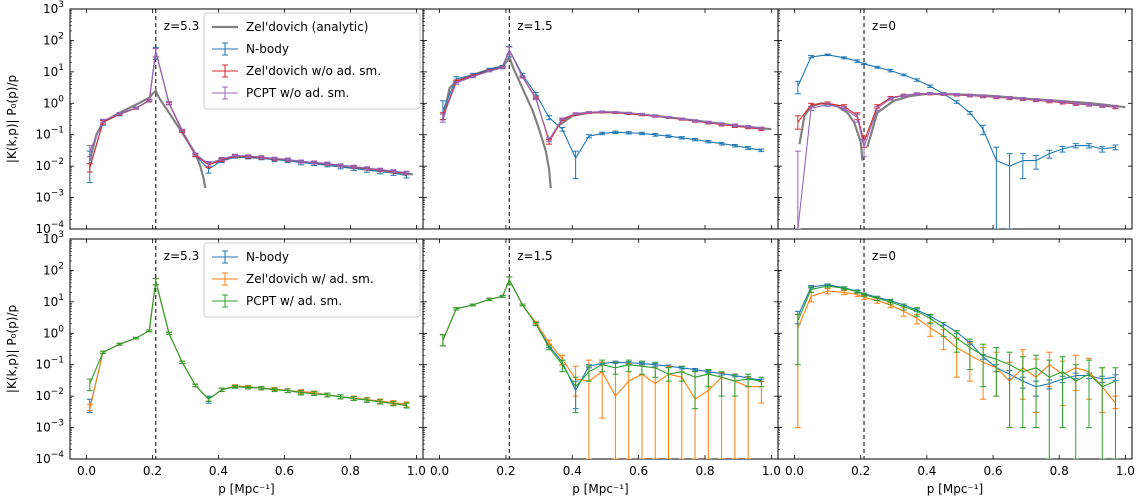 The height and width of the screenshot is (500, 1140). Describe the element at coordinates (49, 134) in the screenshot. I see `y-tick-label: 10⁻¹` at that location.